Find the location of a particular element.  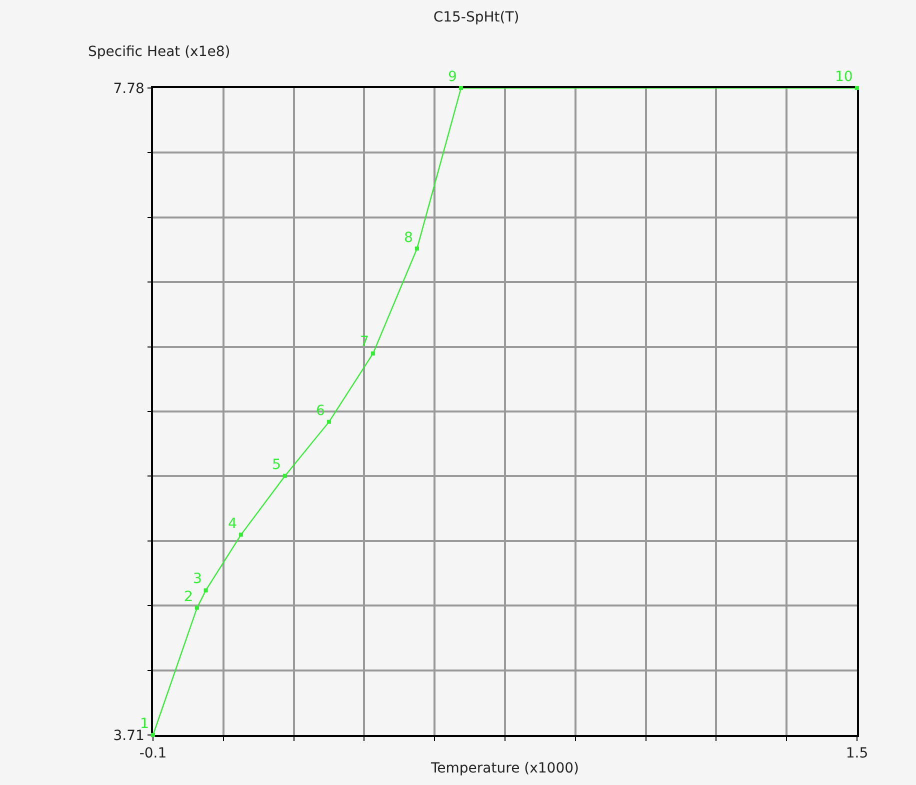

annotation: 9 is located at coordinates (452, 77).